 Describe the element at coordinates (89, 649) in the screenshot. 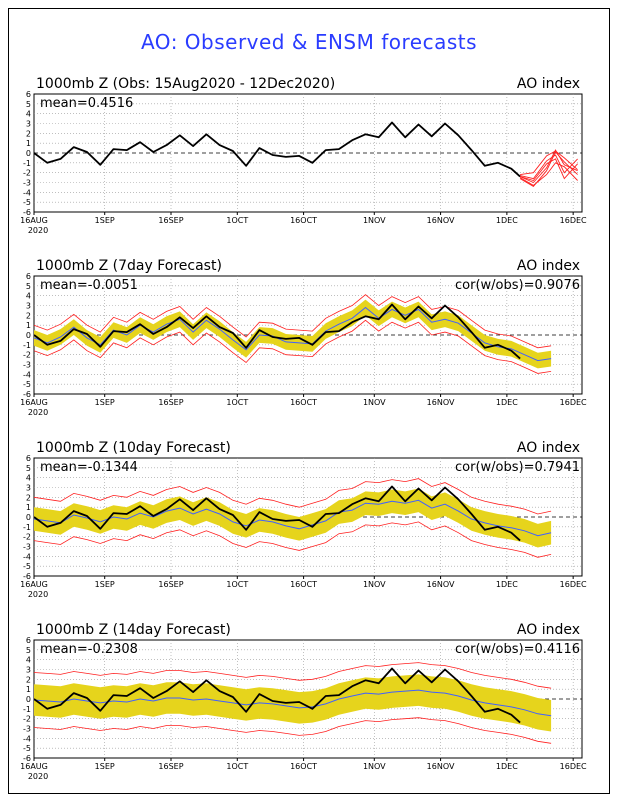

I see `mean-label: mean=-0.2308` at that location.